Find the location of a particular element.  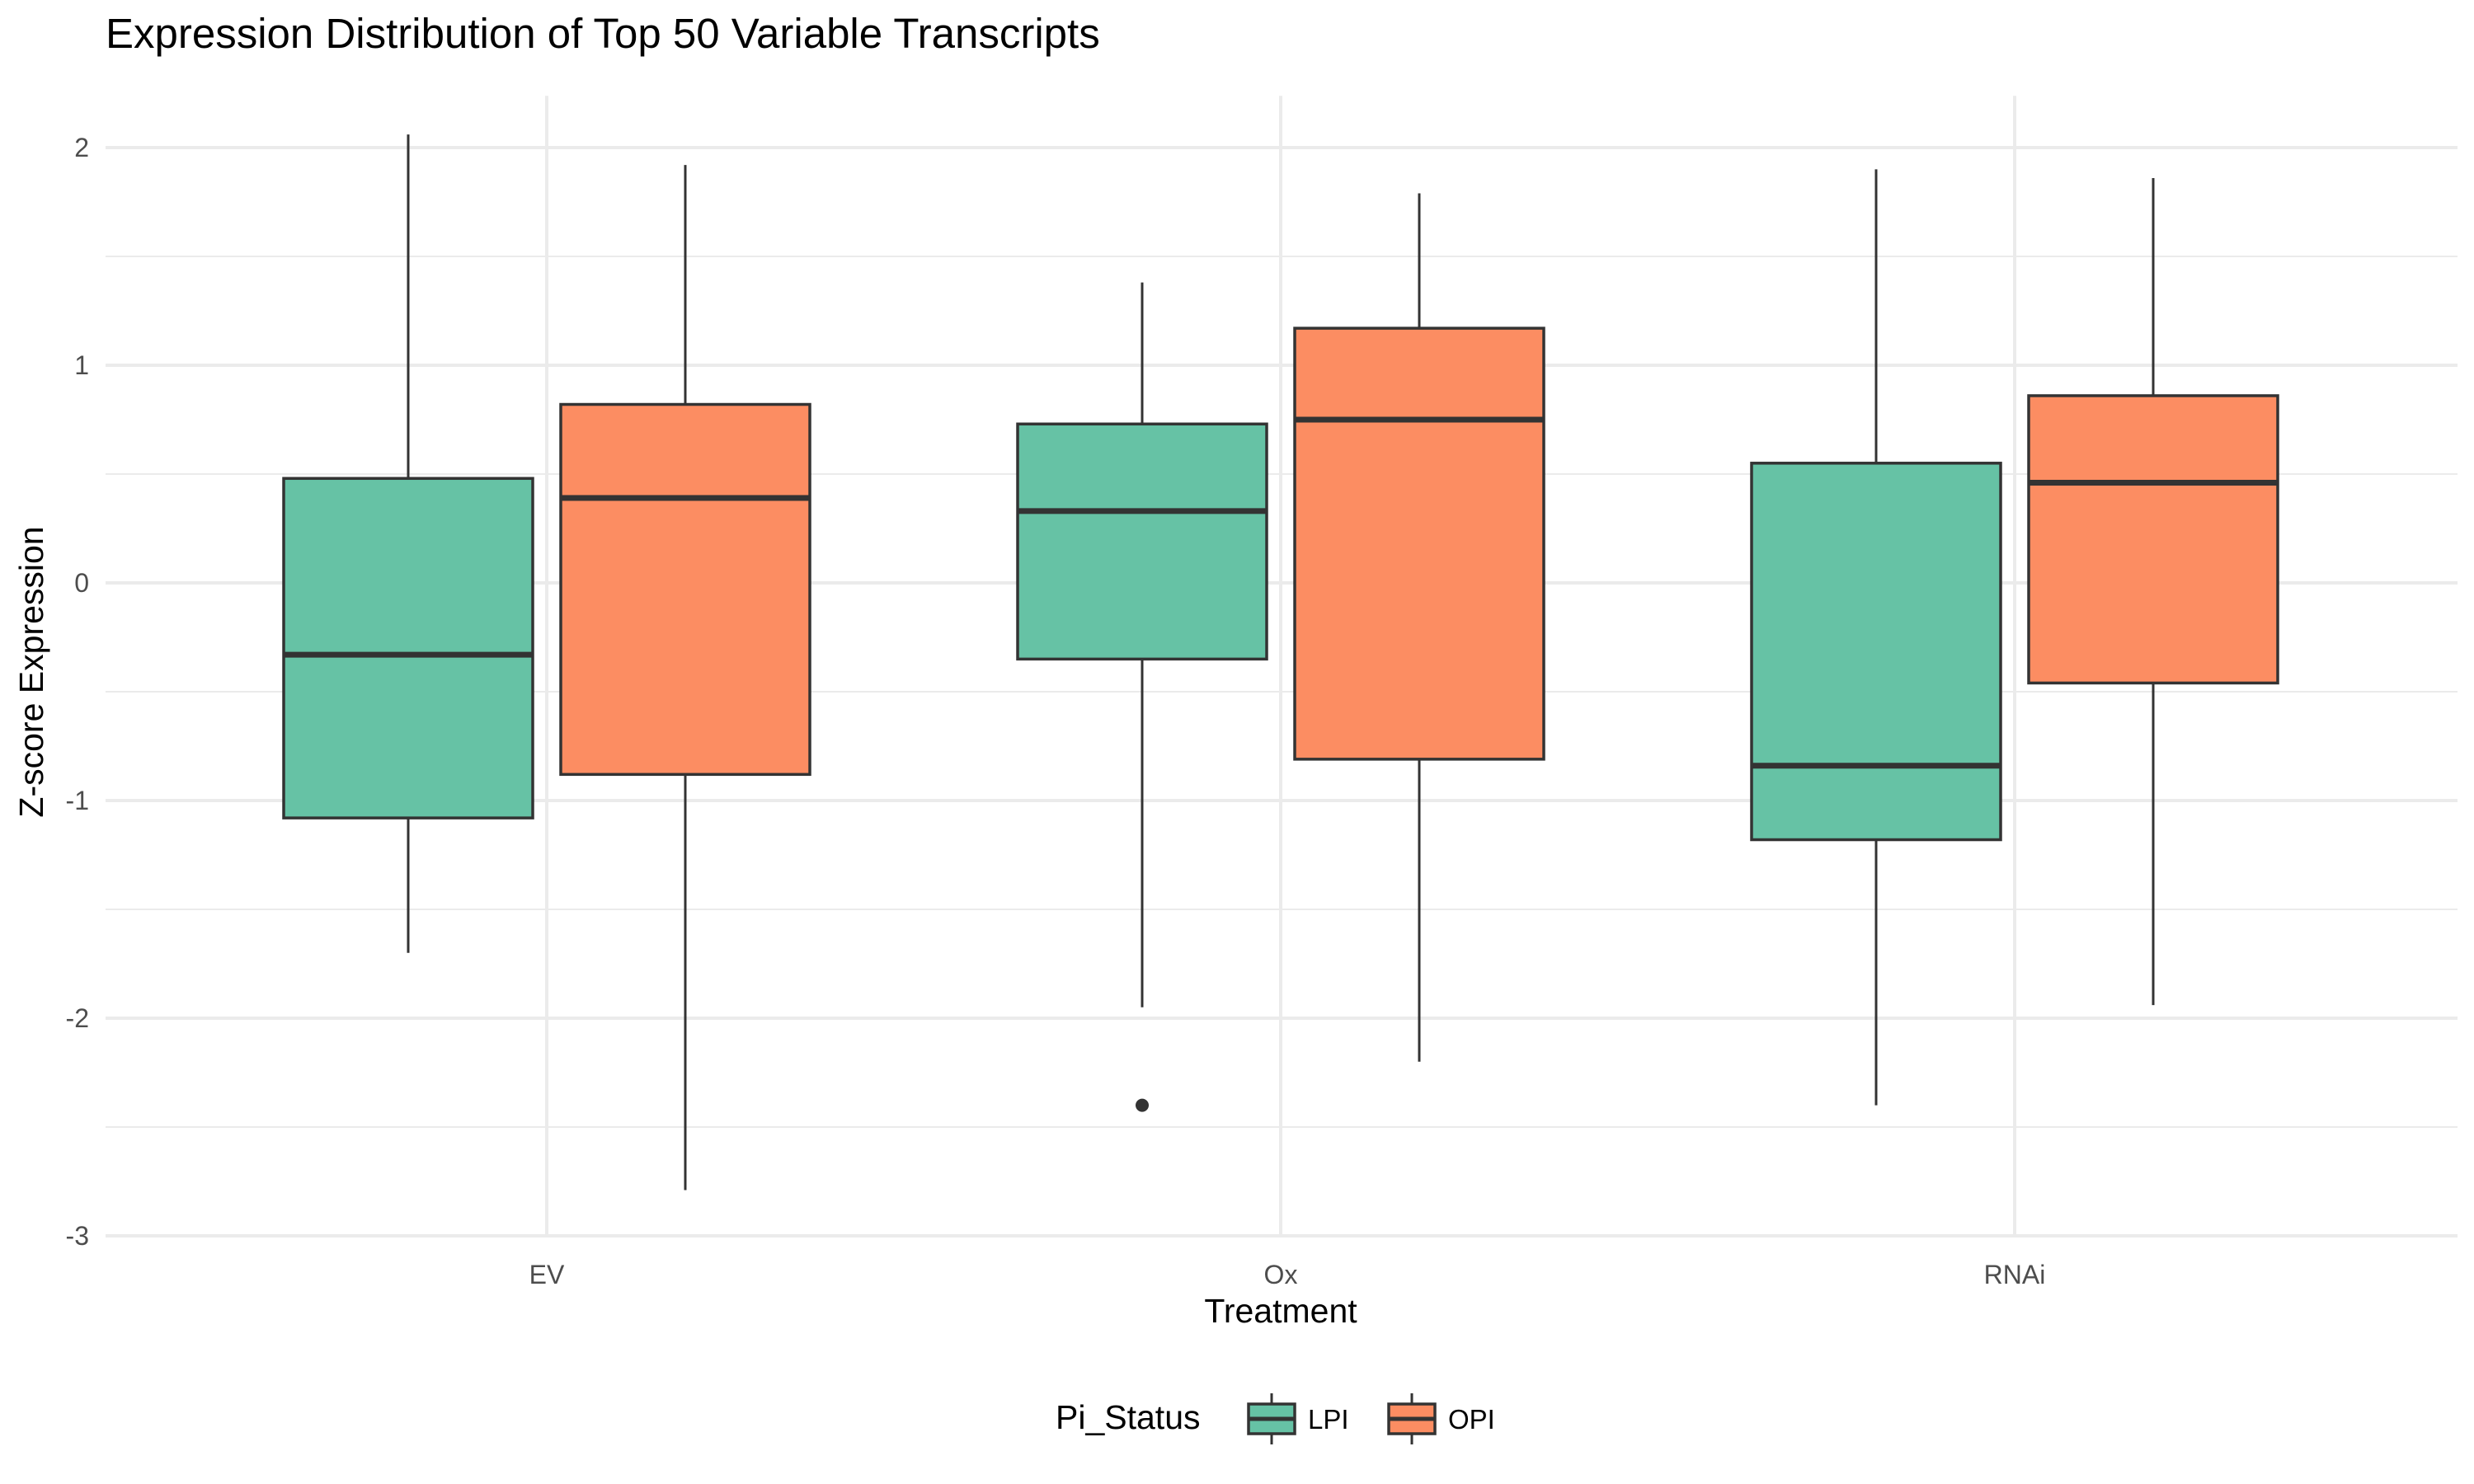

y-tick-label: 0 is located at coordinates (81, 583).